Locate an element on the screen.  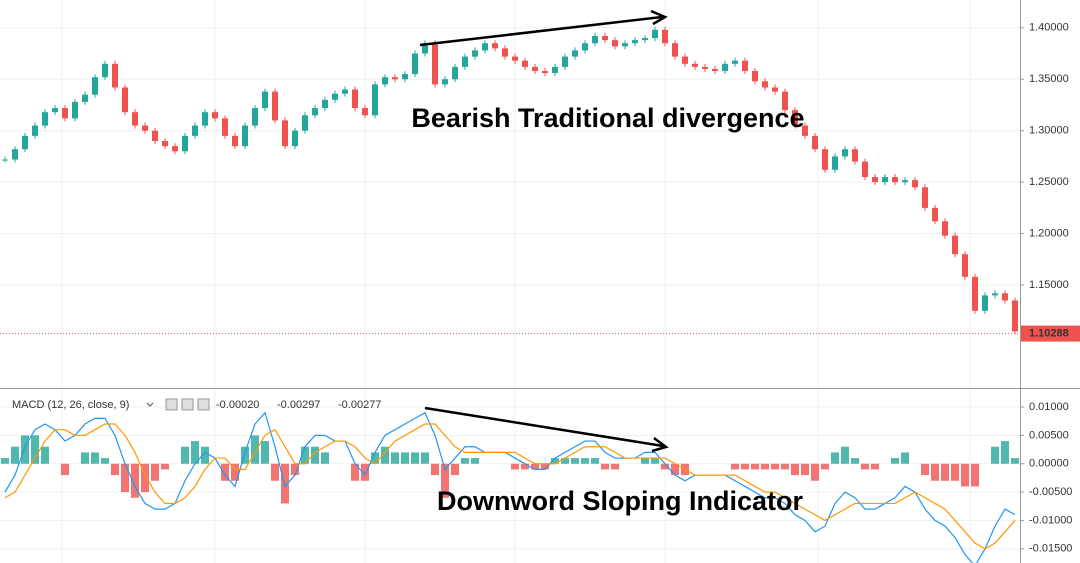
y-tick-label: 1.30000 is located at coordinates (1049, 131).